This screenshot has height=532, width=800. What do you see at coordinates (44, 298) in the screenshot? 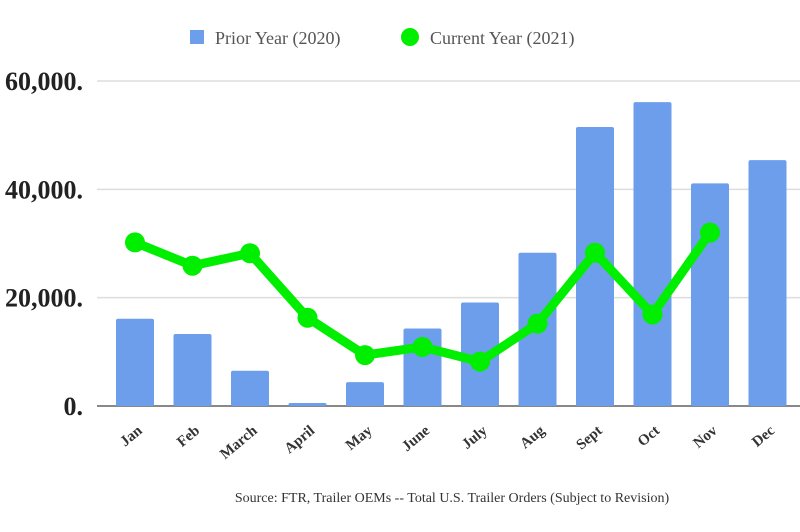
I see `y-tick-label: 20,000.` at bounding box center [44, 298].